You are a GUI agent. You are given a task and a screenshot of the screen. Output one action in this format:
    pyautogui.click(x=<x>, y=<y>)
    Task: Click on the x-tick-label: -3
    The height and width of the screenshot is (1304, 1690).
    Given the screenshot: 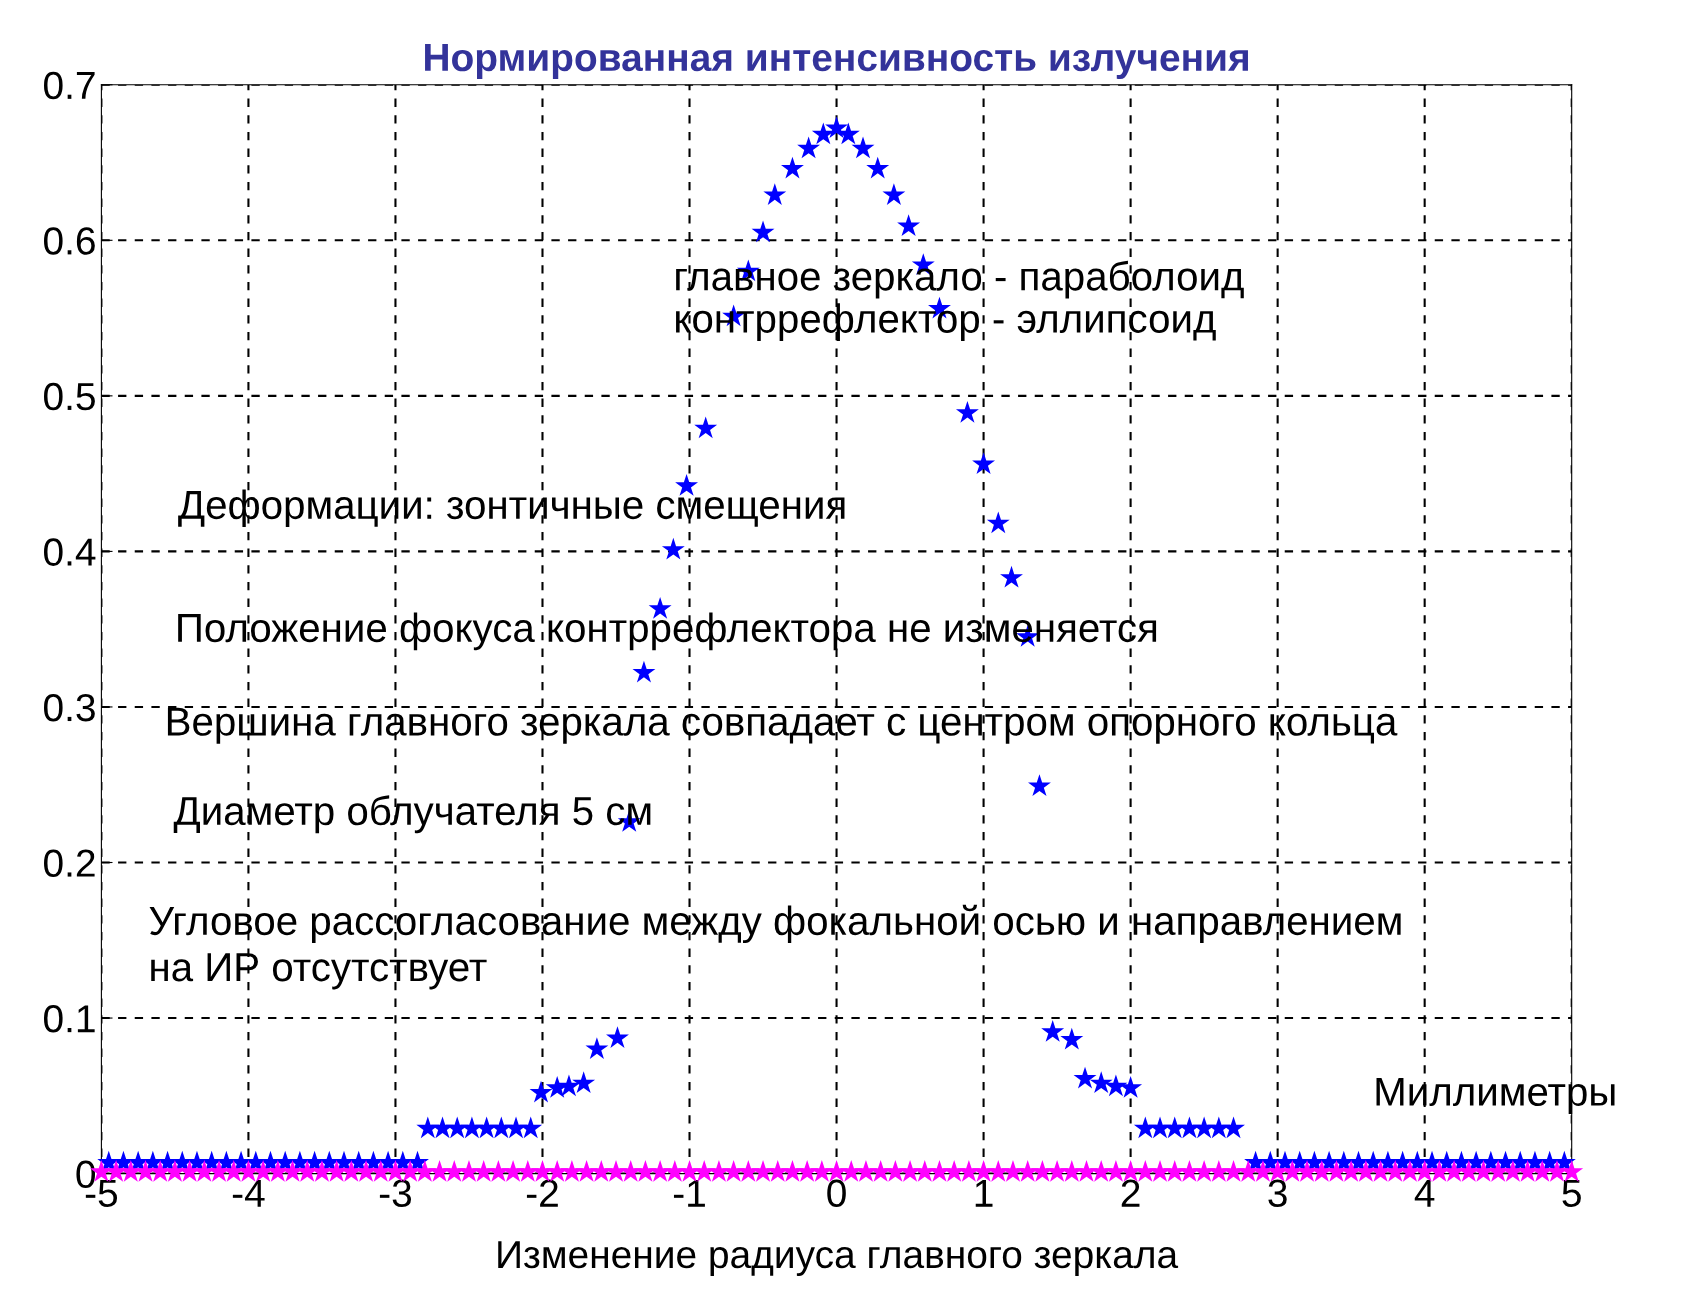 What is the action you would take?
    pyautogui.click(x=395, y=1193)
    